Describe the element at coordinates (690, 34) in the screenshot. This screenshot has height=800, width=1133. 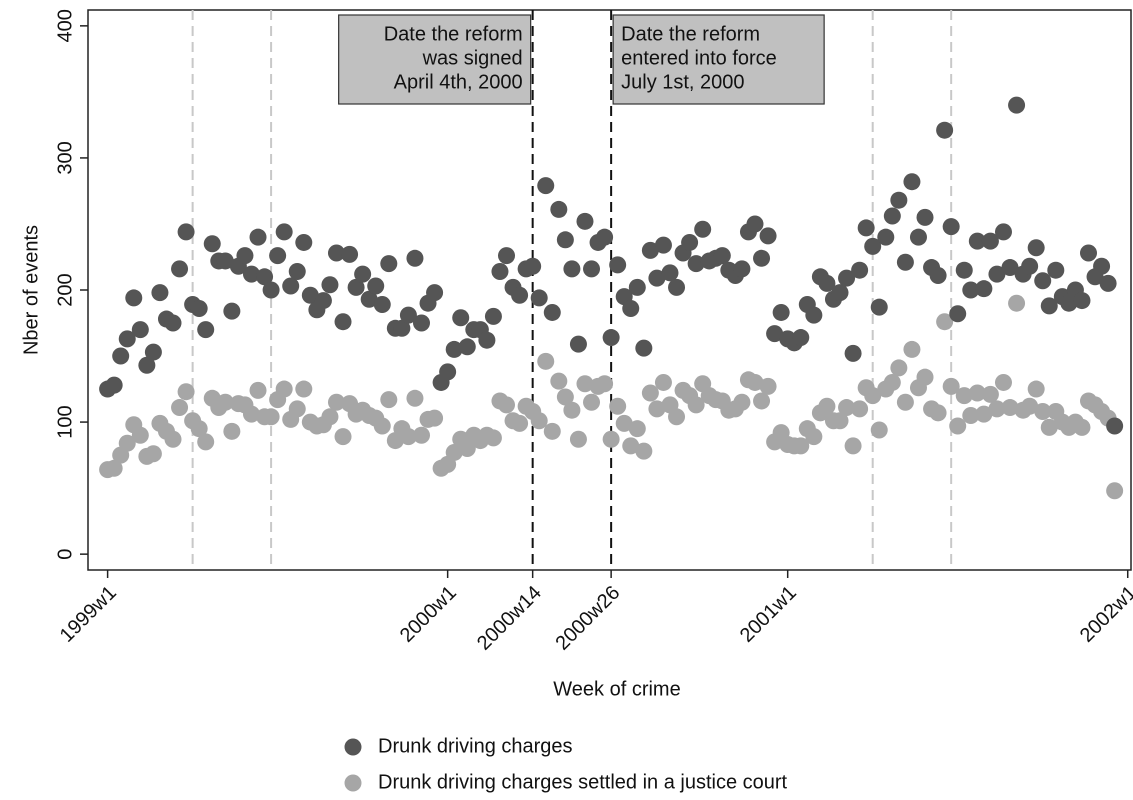
I see `annotation-text: Date the reform` at that location.